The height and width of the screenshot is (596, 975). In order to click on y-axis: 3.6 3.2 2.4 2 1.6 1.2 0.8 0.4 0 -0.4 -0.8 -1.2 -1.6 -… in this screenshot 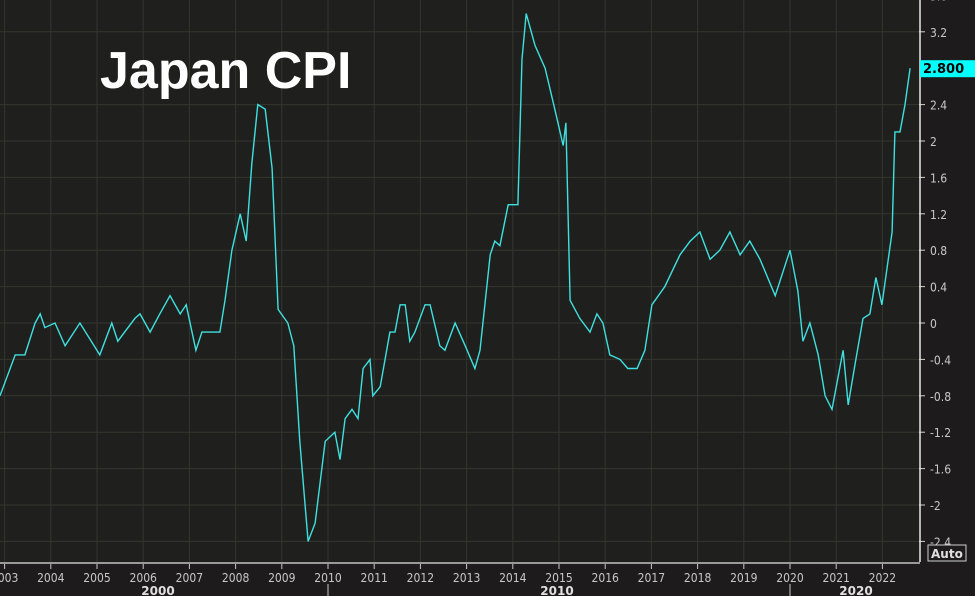, I will do `click(935, 281)`.